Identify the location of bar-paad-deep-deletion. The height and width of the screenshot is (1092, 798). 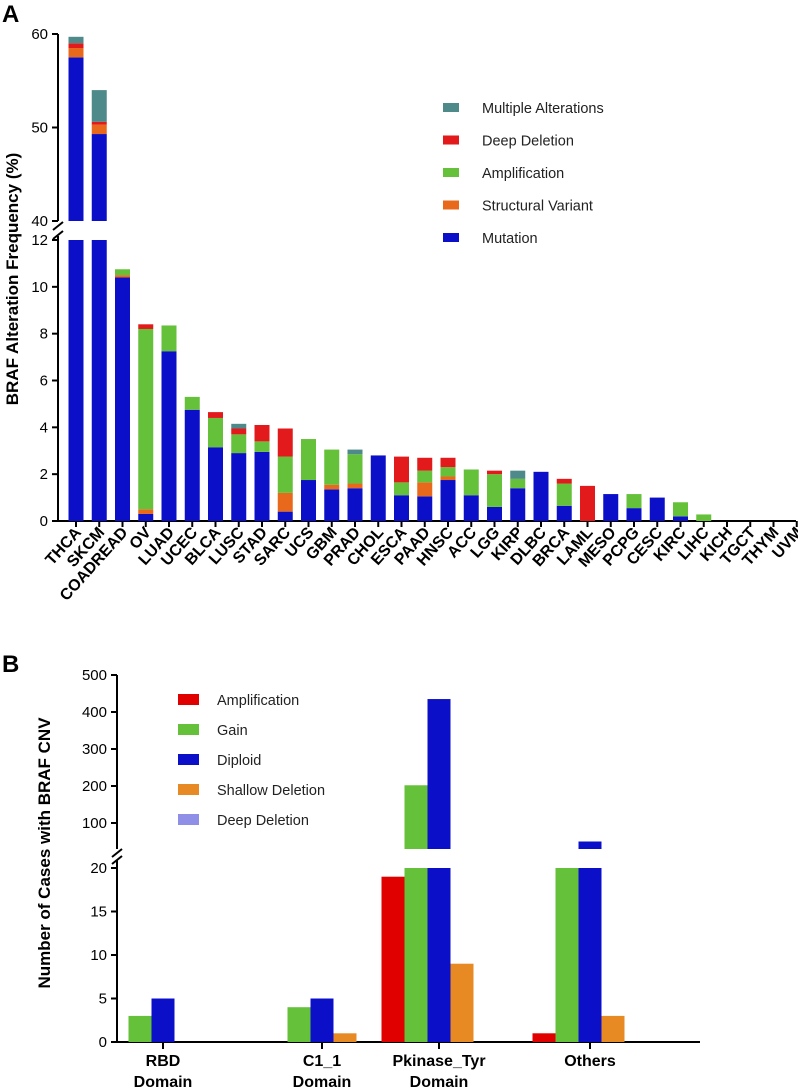
(425, 464).